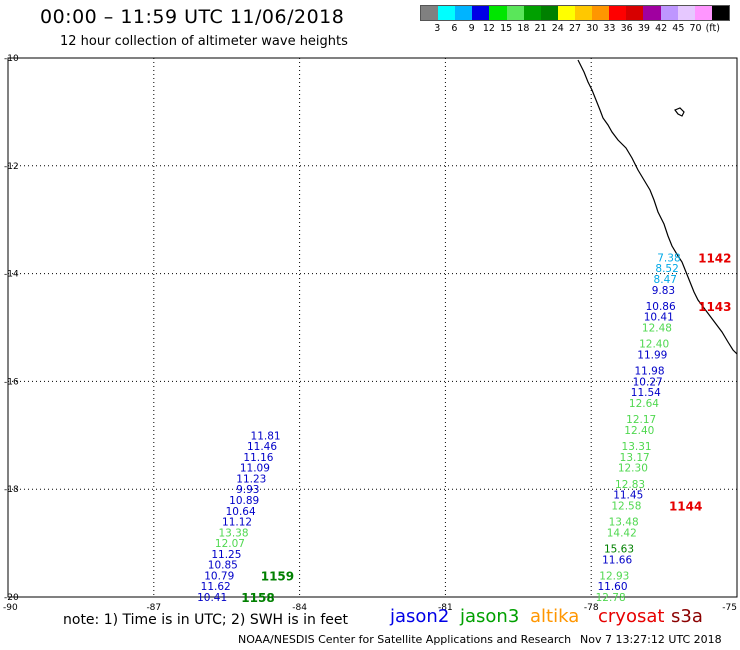 Image resolution: width=740 pixels, height=650 pixels. I want to click on swh-value: 11.62, so click(216, 587).